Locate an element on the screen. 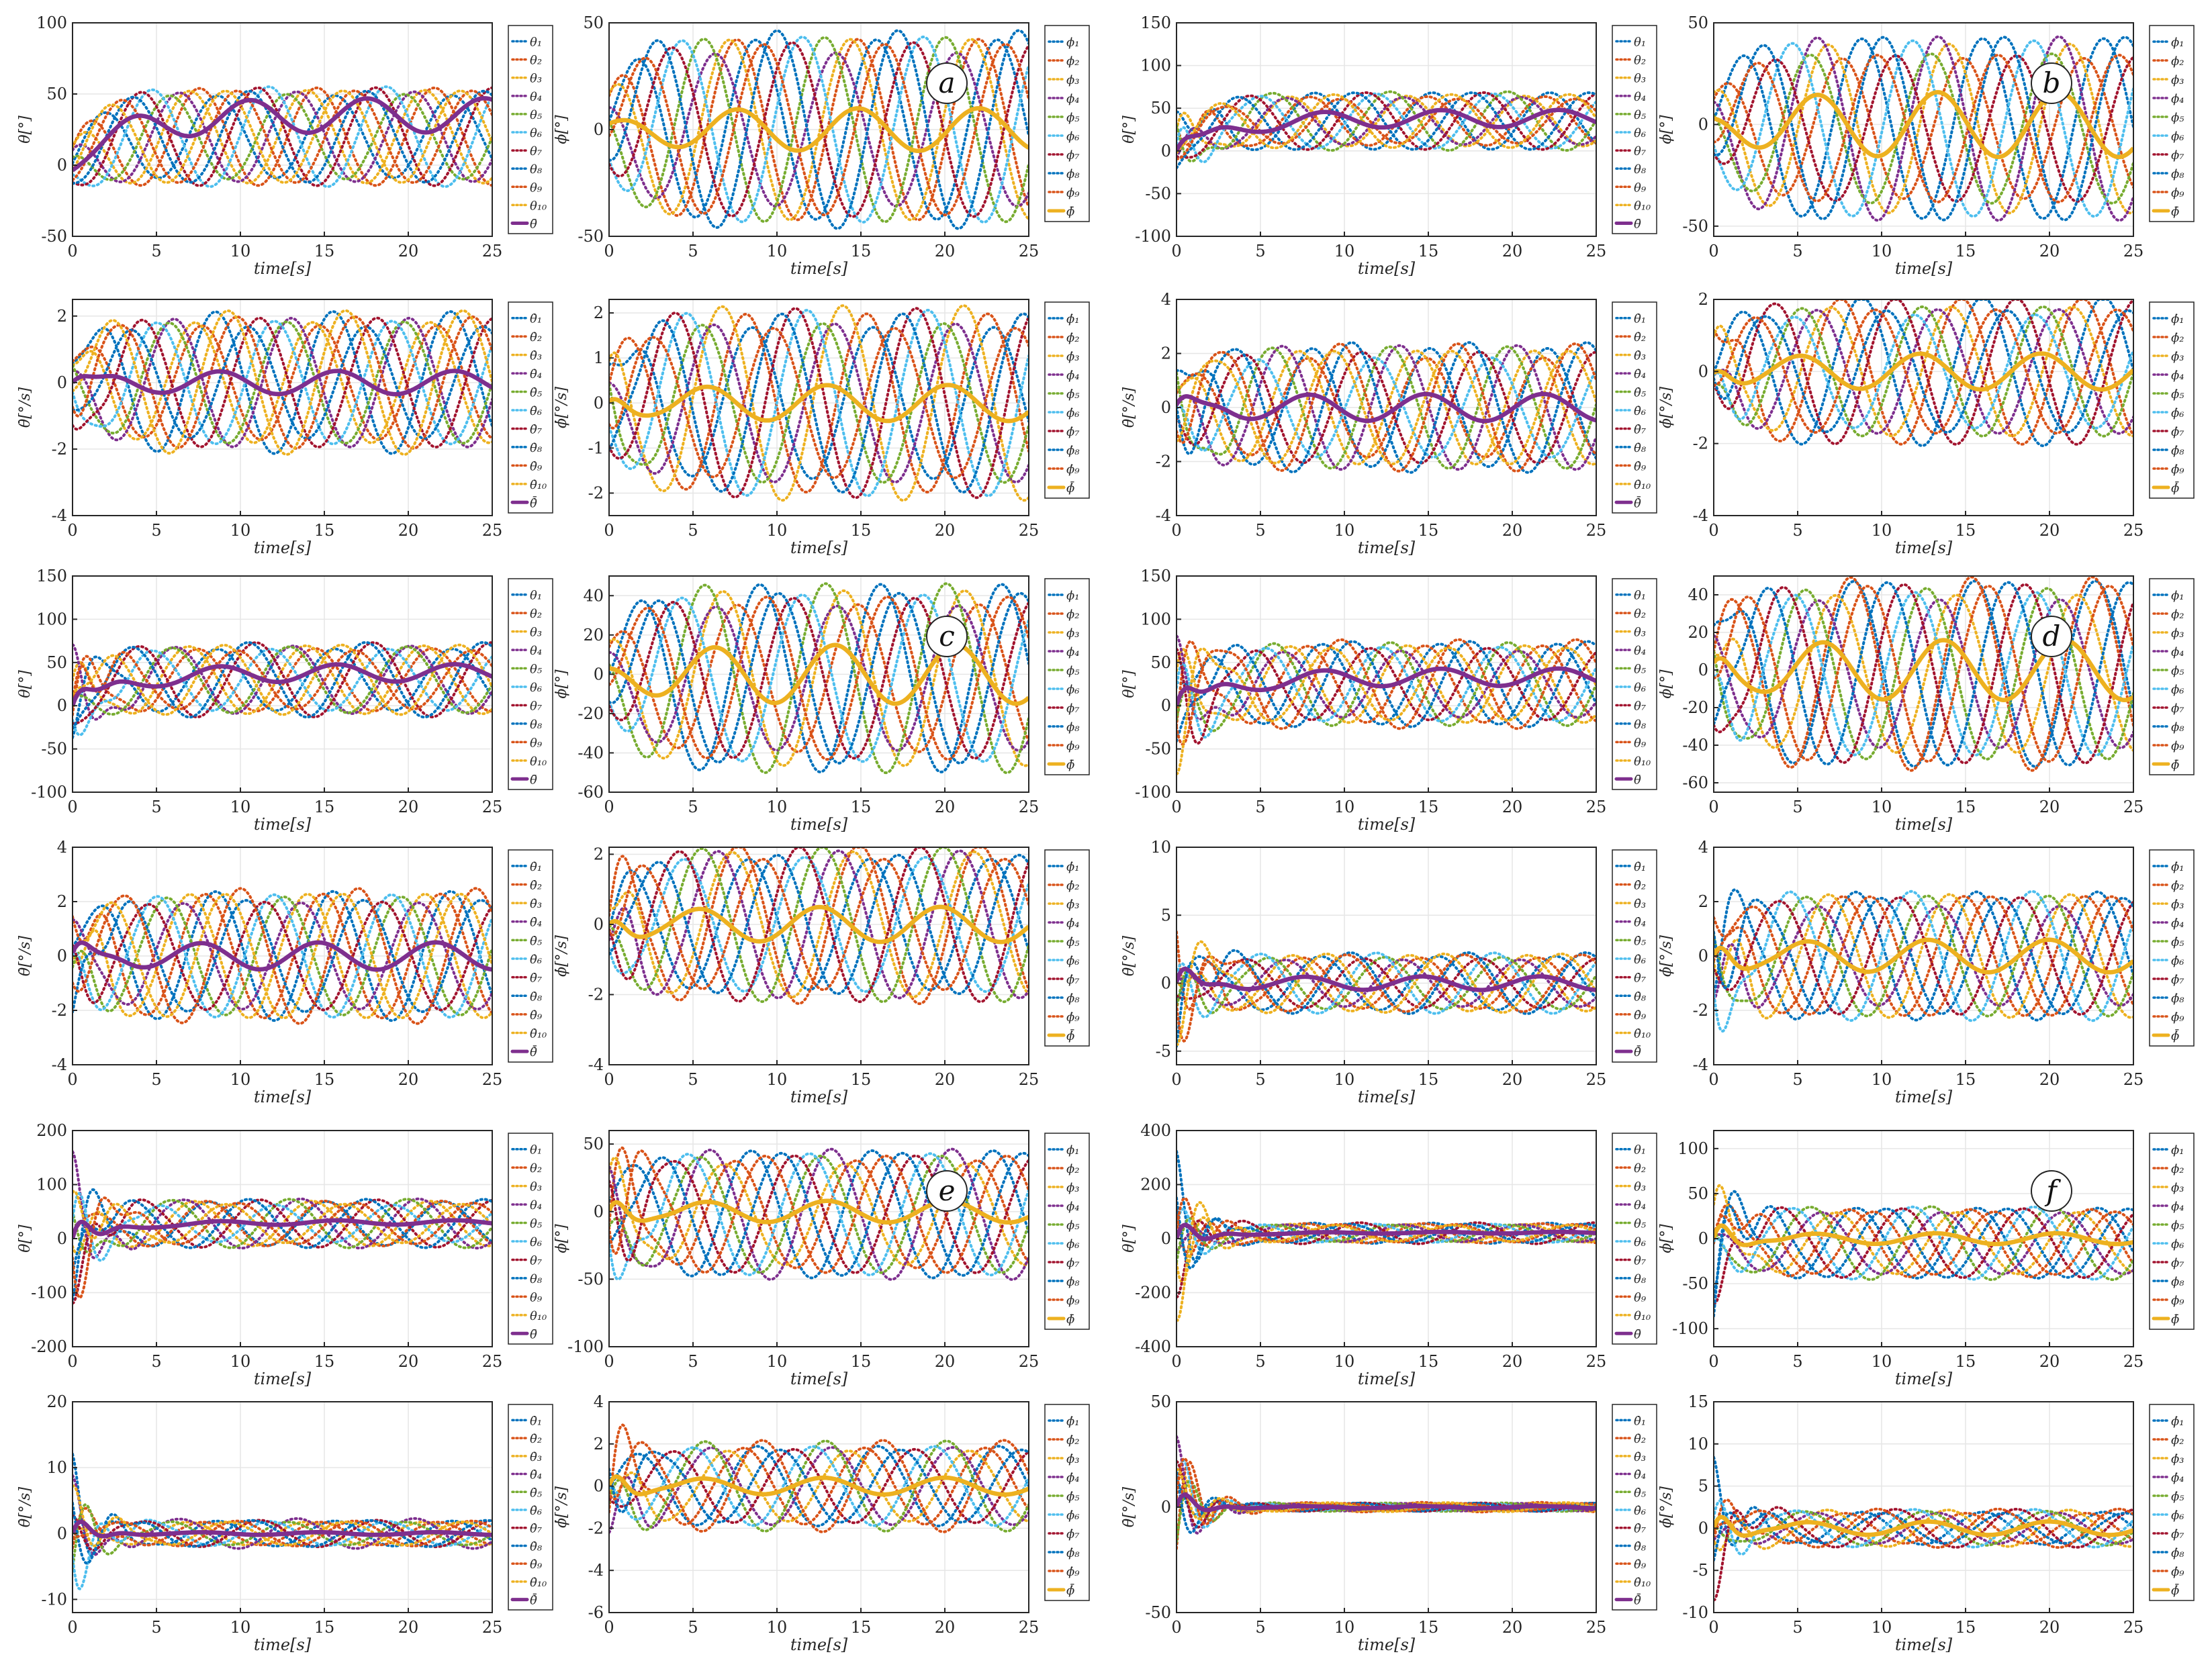 This screenshot has width=2212, height=1675. legend-entry-label: θ̇₁₀ is located at coordinates (538, 1034).